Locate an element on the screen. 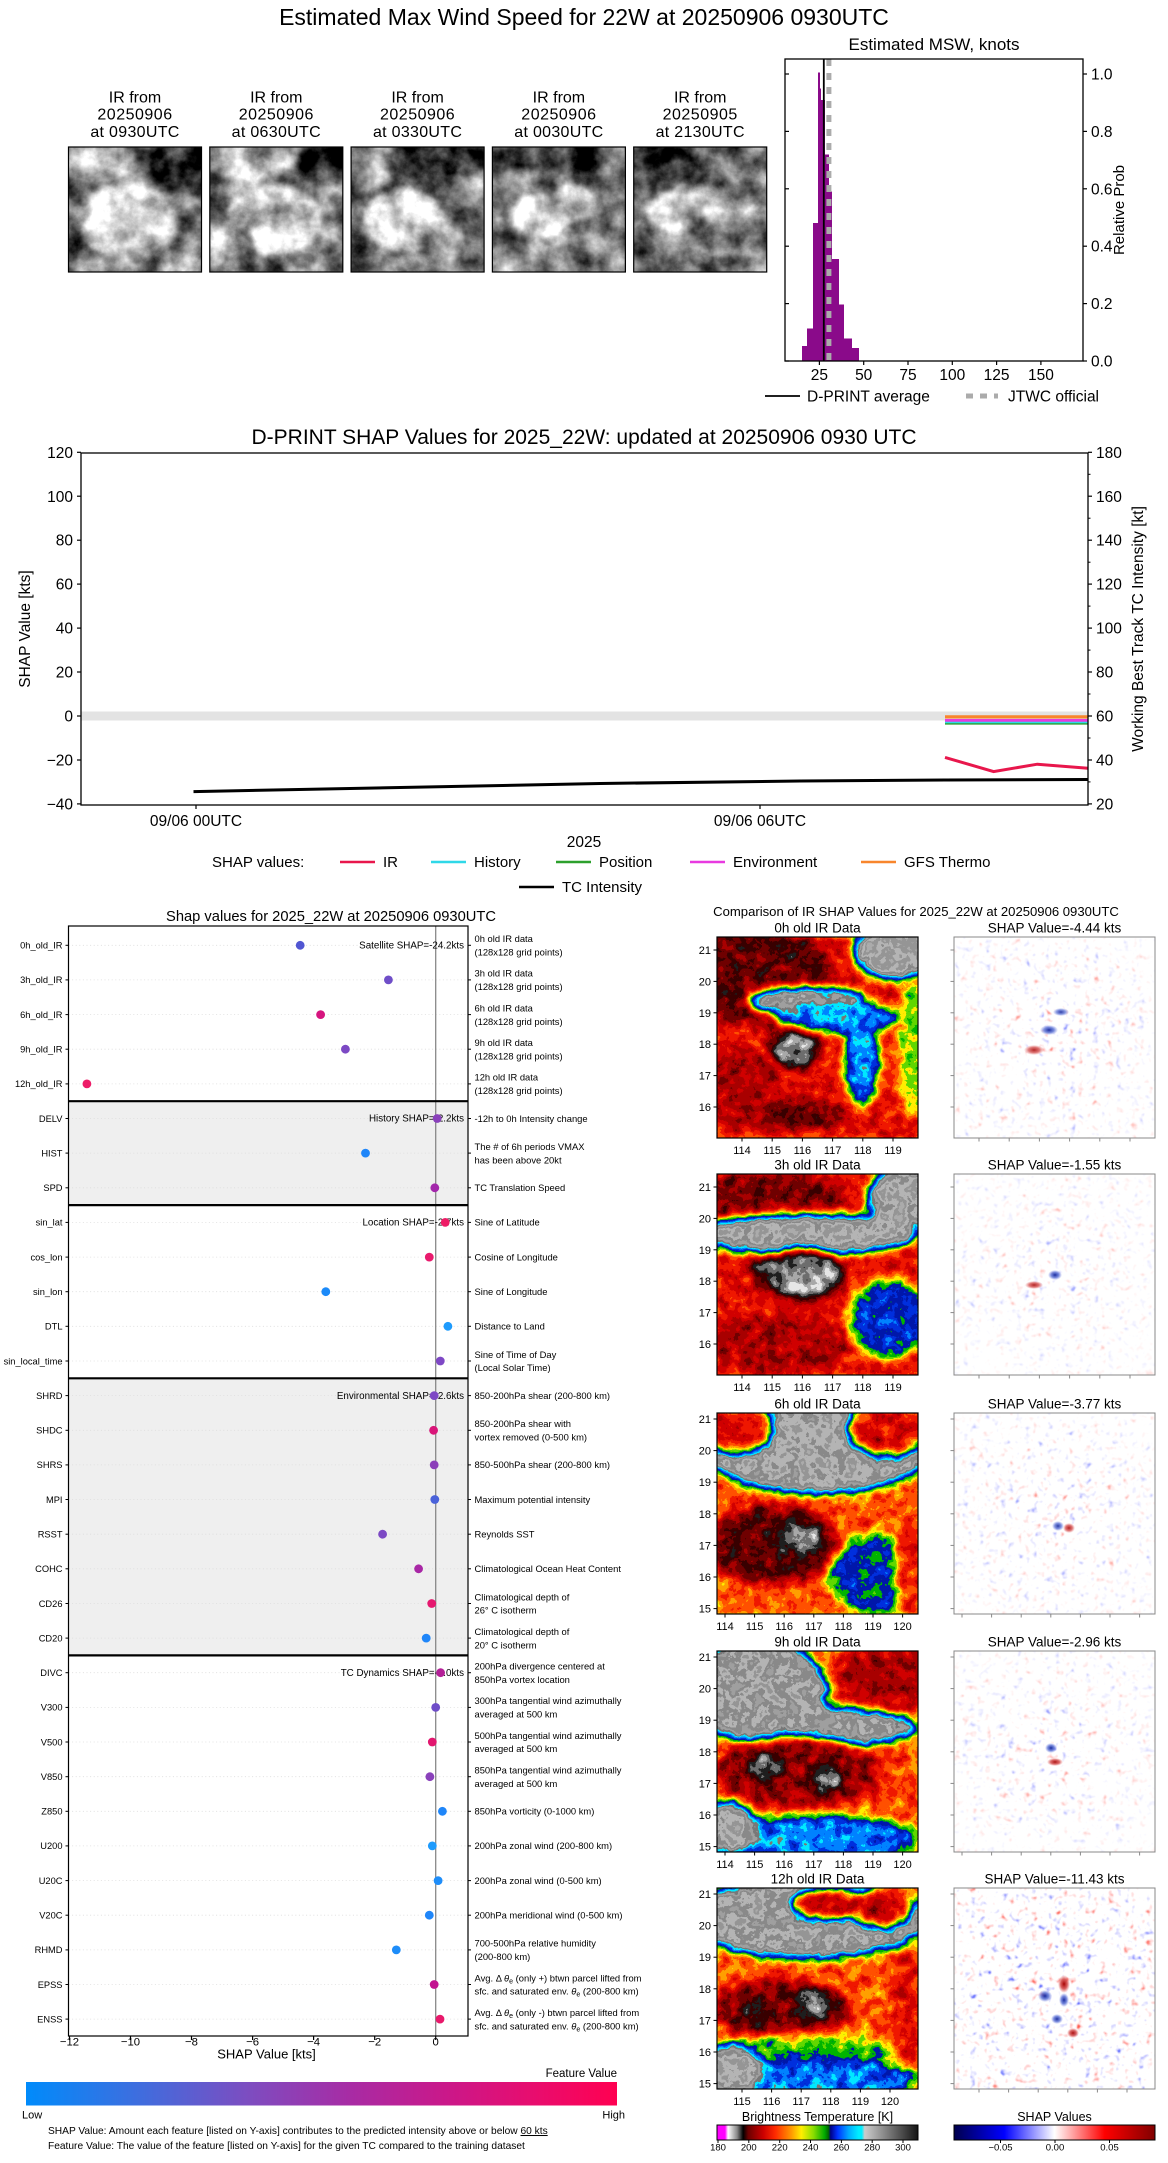 The image size is (1168, 2163). svg-text: 150 is located at coordinates (1041, 375).